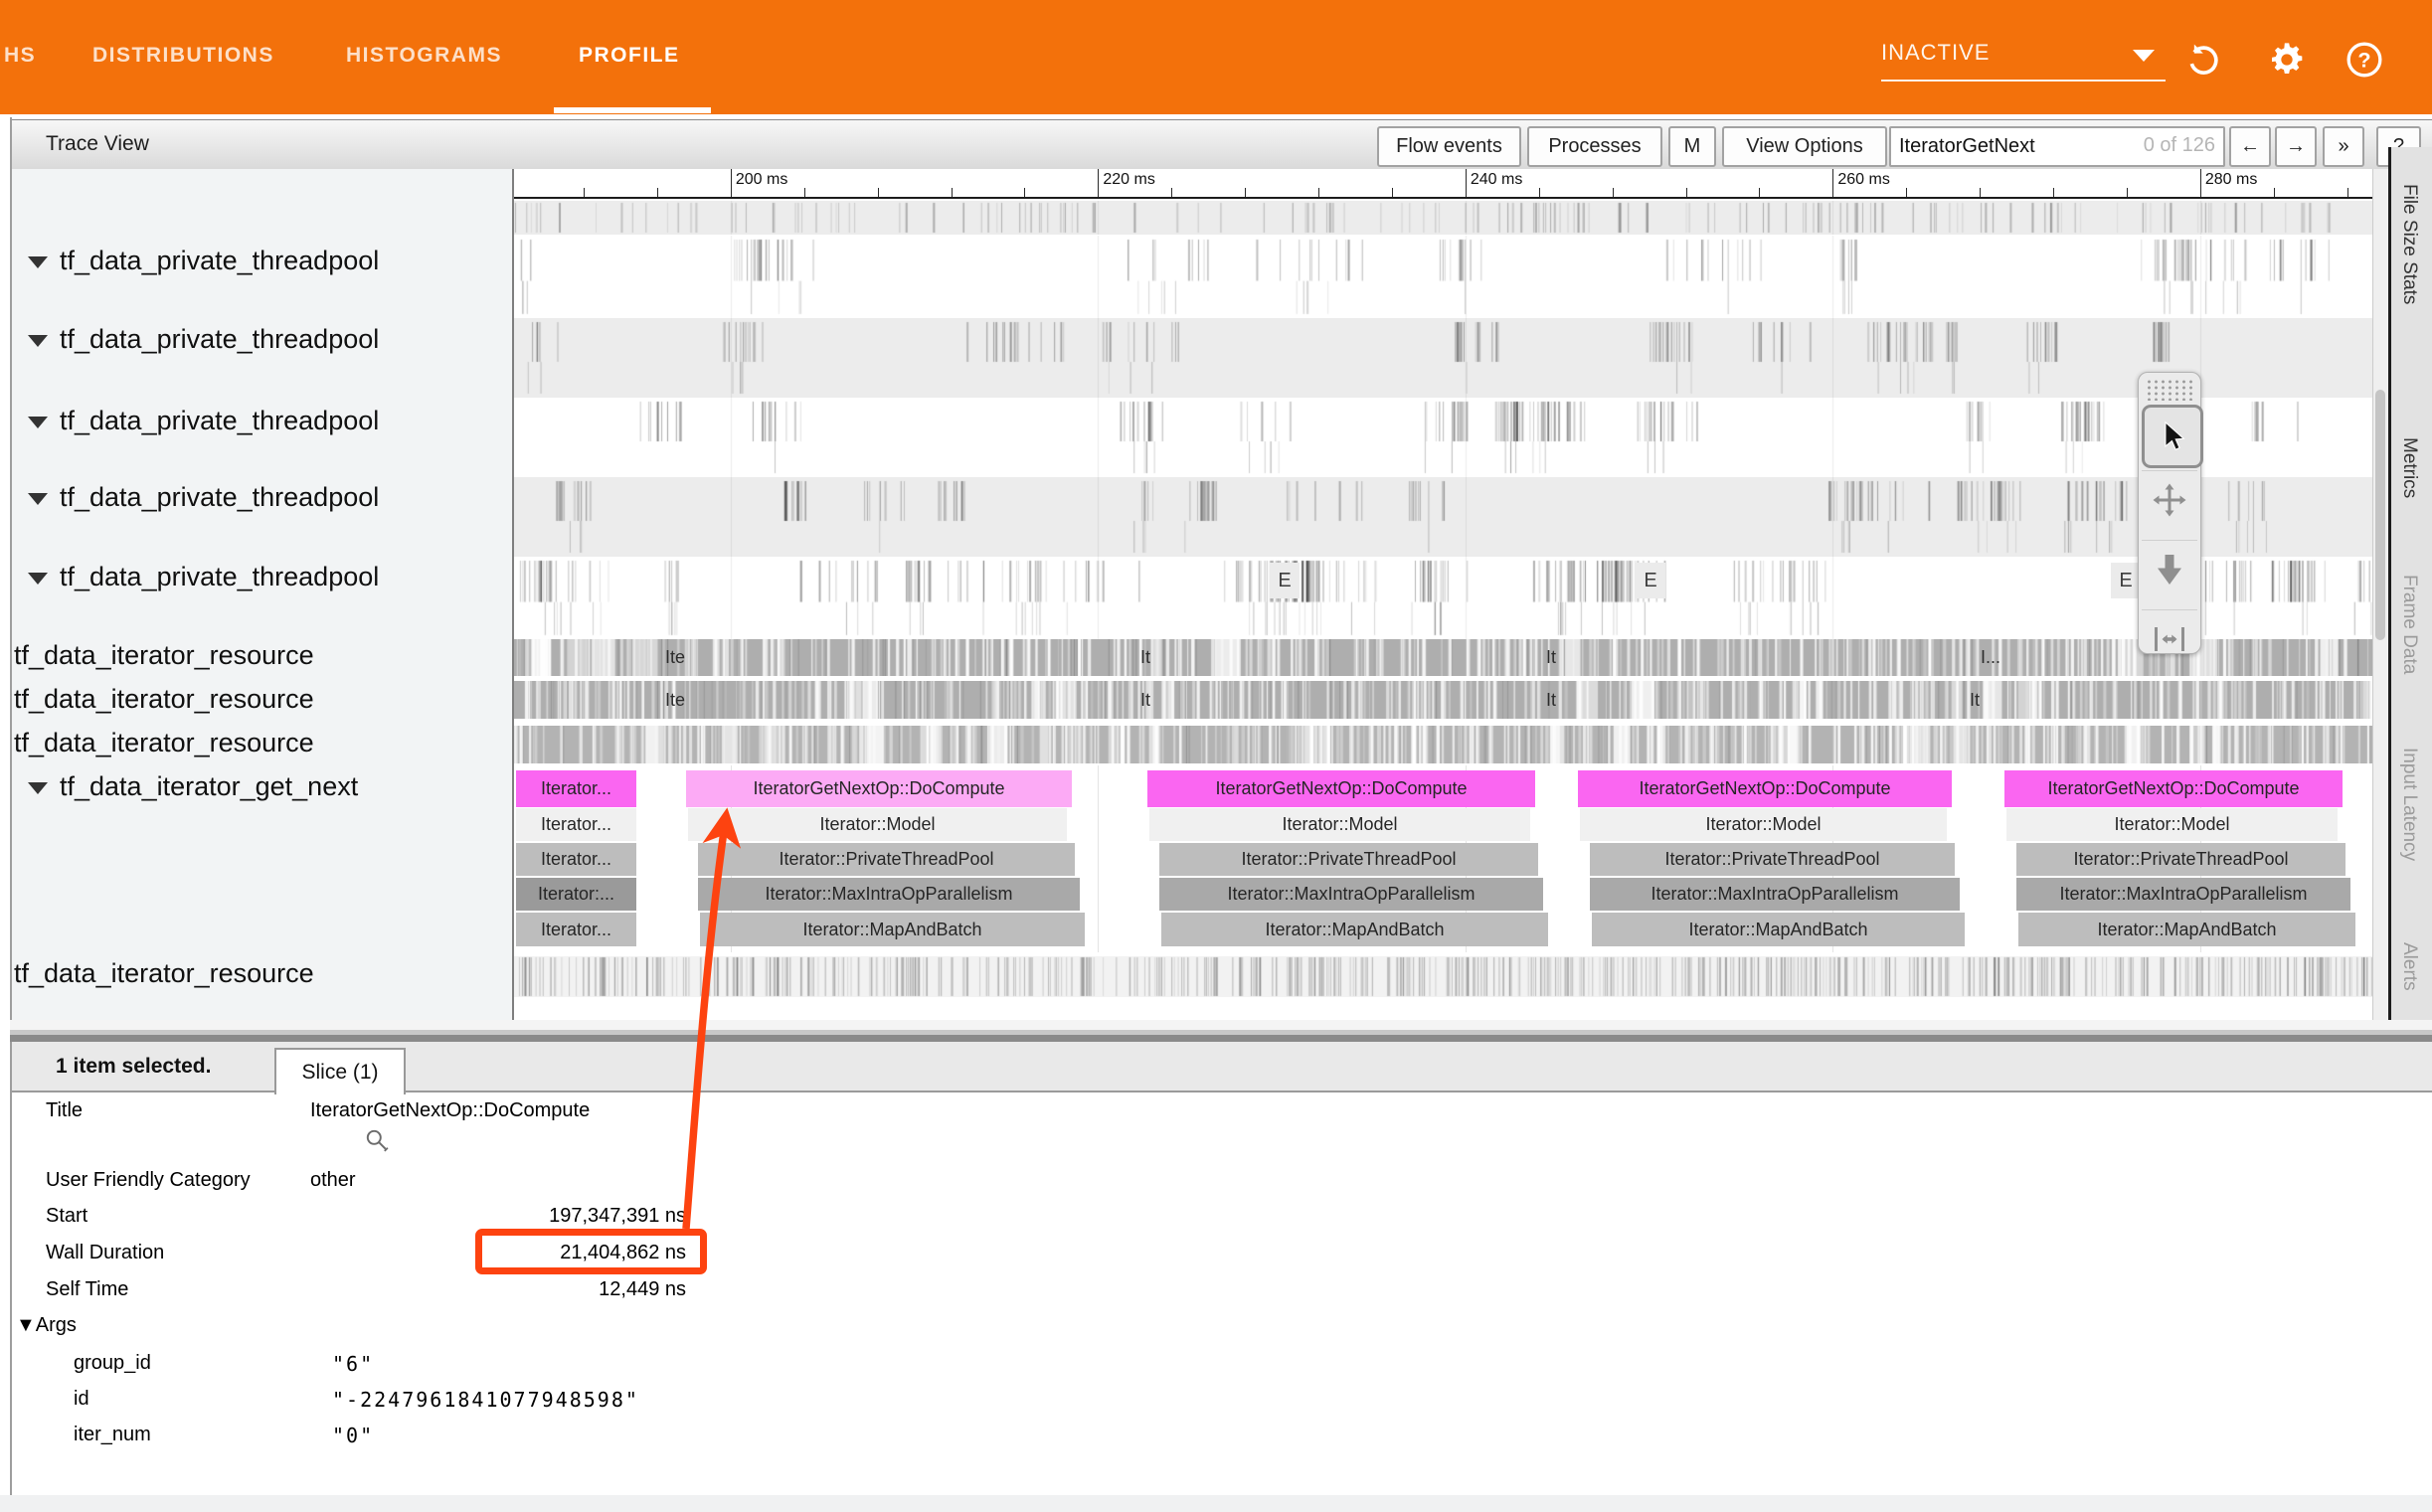  I want to click on run-select: INACTIVE, so click(2023, 61).